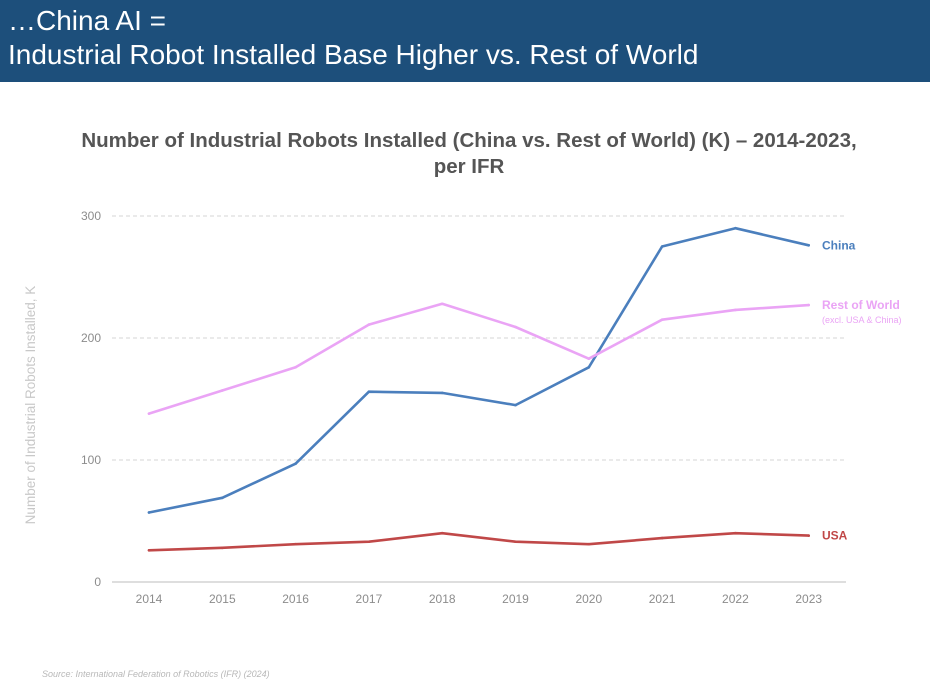 Image resolution: width=930 pixels, height=685 pixels. What do you see at coordinates (862, 320) in the screenshot?
I see `series-sublabel: (excl. USA & China)` at bounding box center [862, 320].